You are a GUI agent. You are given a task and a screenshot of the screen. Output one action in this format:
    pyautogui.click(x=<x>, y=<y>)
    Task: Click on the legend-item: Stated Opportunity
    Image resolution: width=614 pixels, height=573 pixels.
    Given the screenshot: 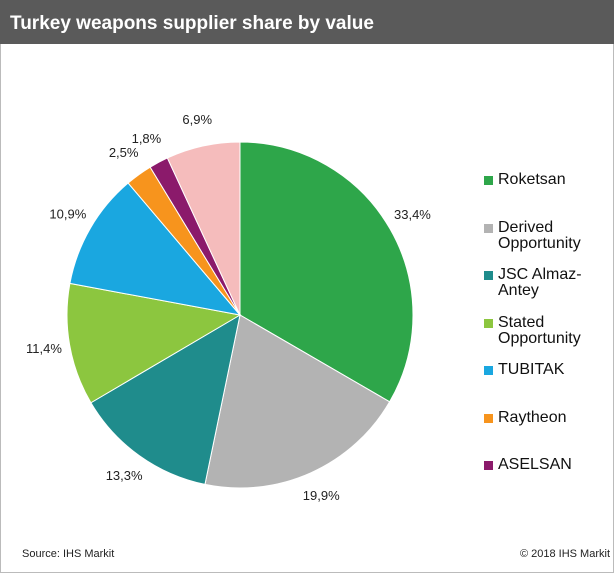 What is the action you would take?
    pyautogui.click(x=548, y=330)
    